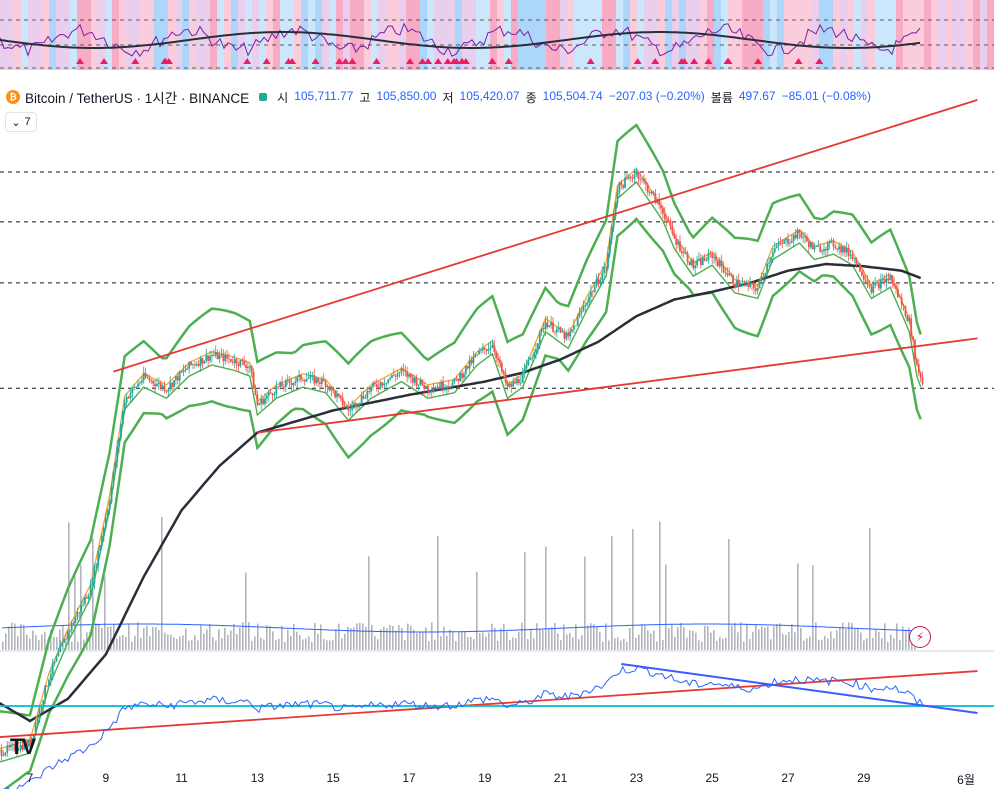 The height and width of the screenshot is (789, 994). Describe the element at coordinates (497, 778) in the screenshot. I see `time-axis: 7 9 11 13 15 17 19 21 23 25 27 29 6월` at that location.